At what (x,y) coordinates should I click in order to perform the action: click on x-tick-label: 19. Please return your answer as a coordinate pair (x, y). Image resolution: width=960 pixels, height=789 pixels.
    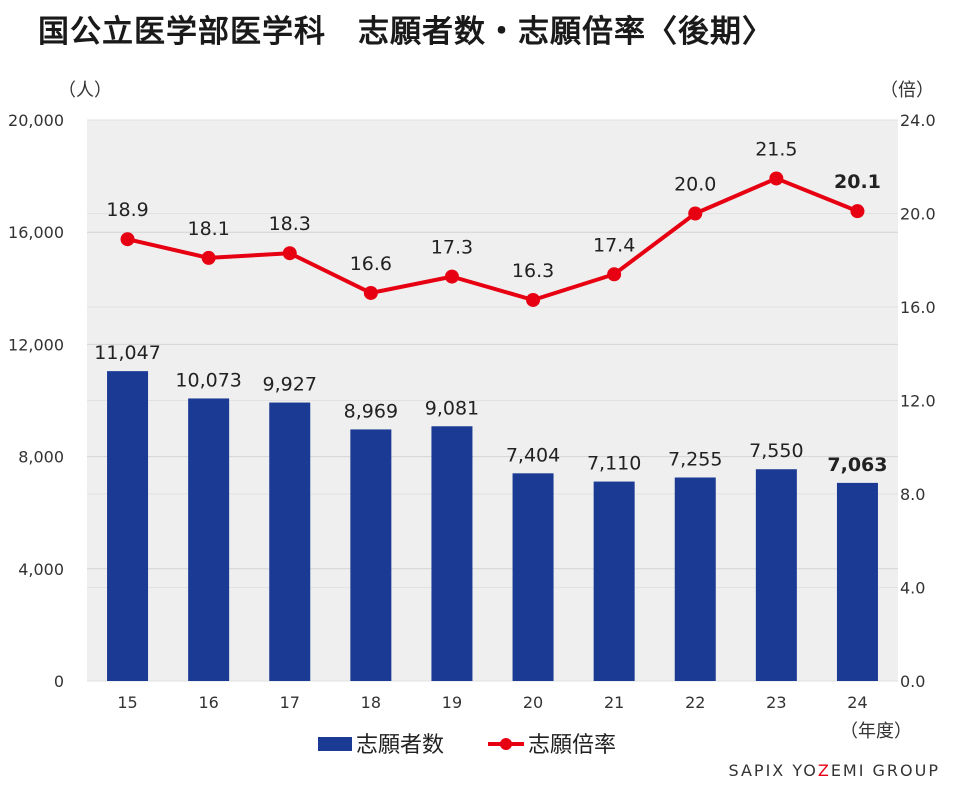
    Looking at the image, I should click on (452, 702).